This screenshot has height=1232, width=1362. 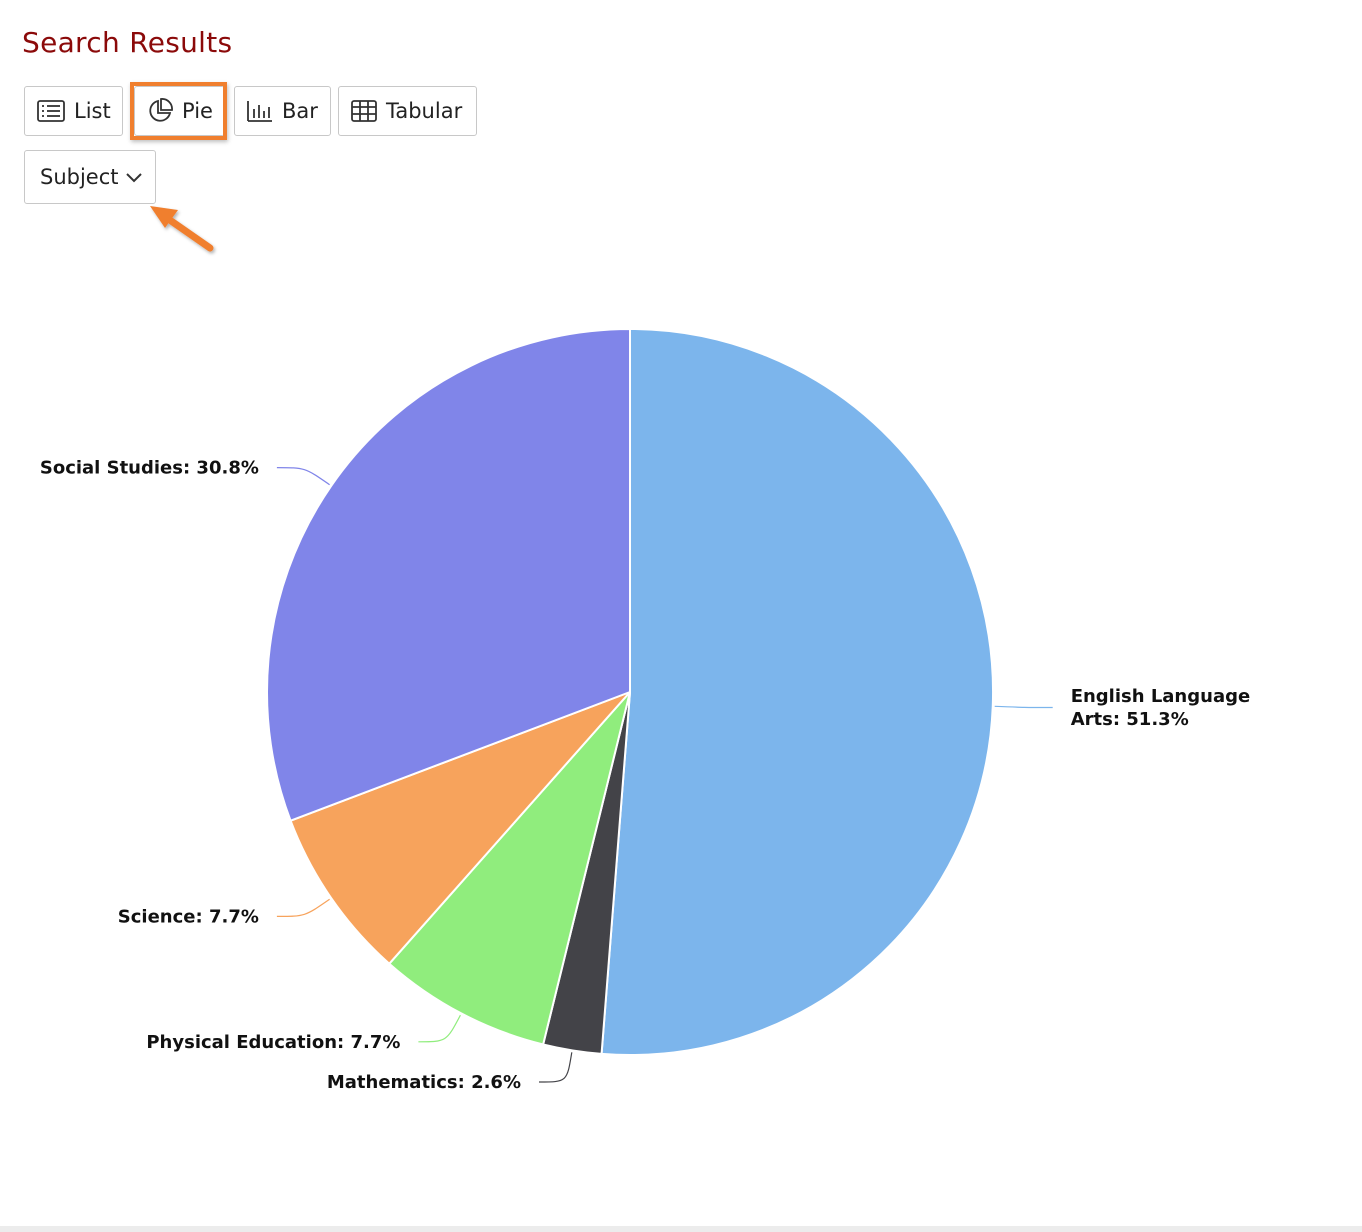 I want to click on pie-connector-english-language-arts, so click(x=1023, y=707).